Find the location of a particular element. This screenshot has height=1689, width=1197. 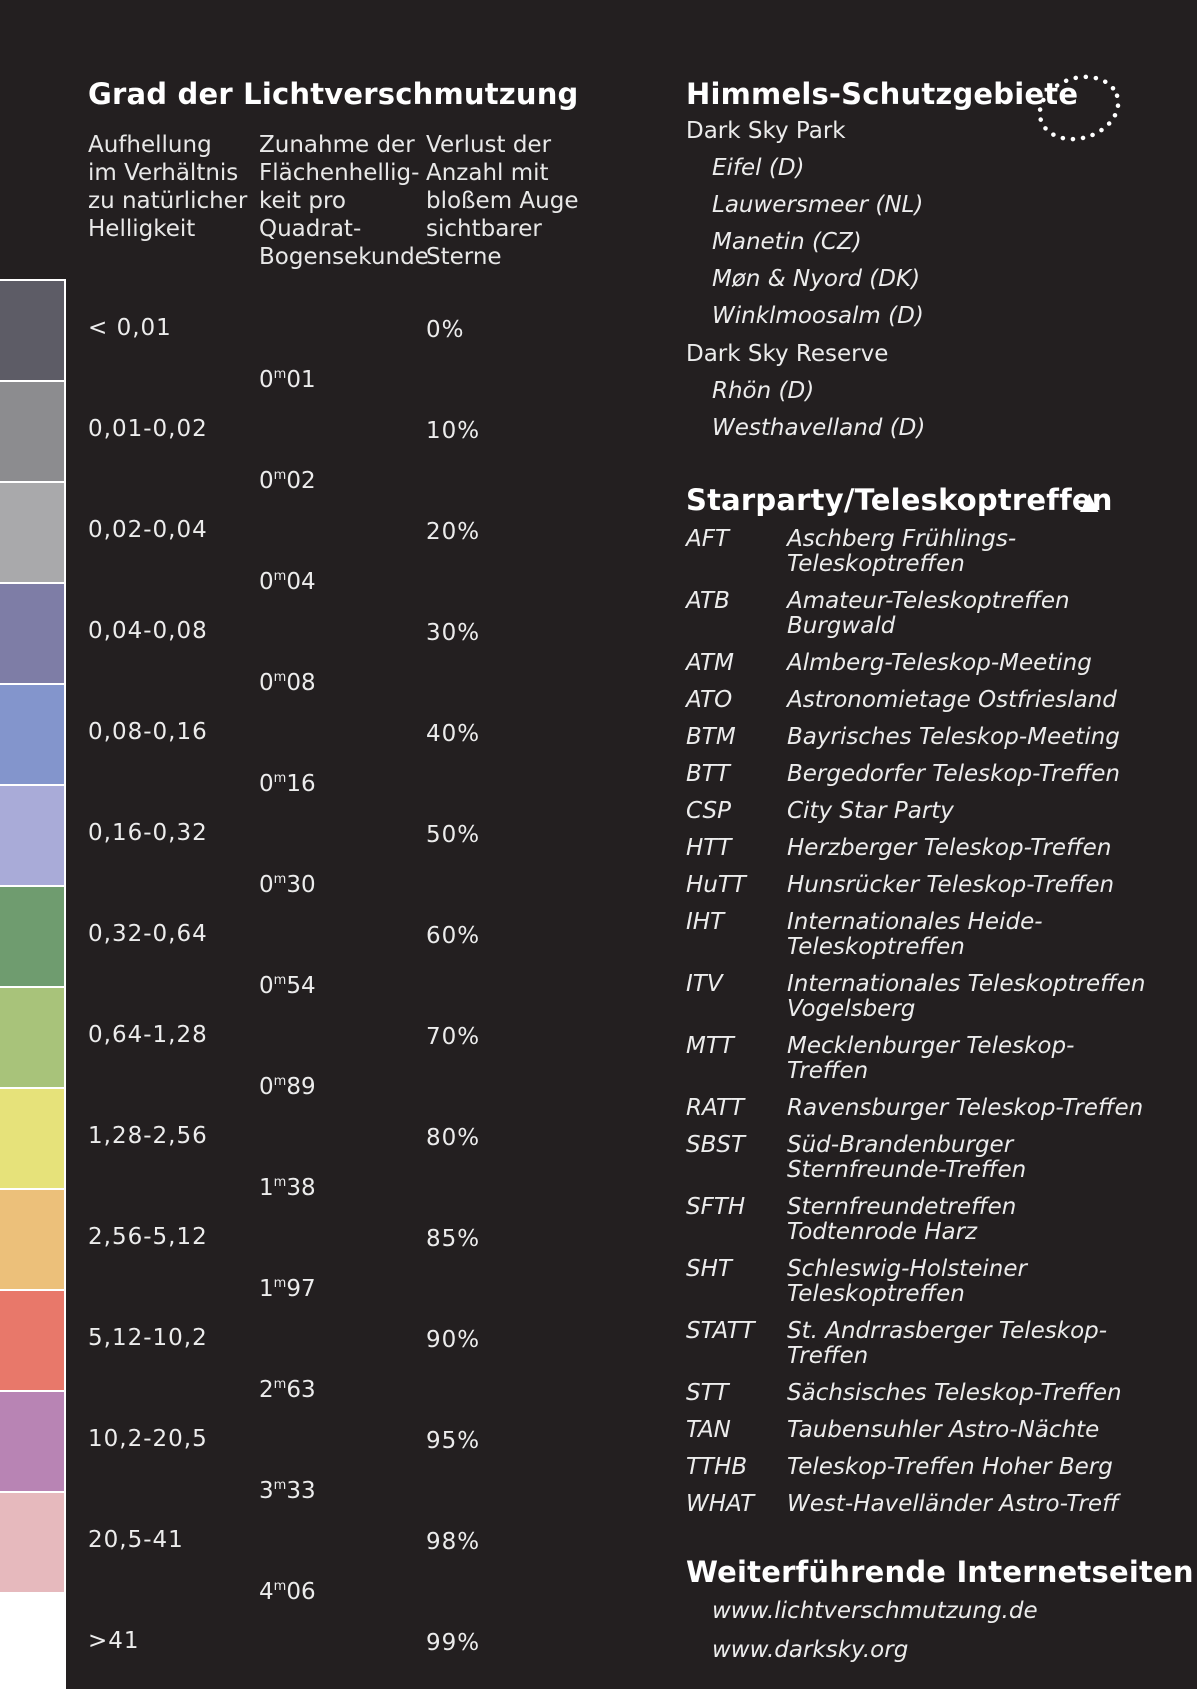

brightness-ratio: >41 is located at coordinates (114, 1641).